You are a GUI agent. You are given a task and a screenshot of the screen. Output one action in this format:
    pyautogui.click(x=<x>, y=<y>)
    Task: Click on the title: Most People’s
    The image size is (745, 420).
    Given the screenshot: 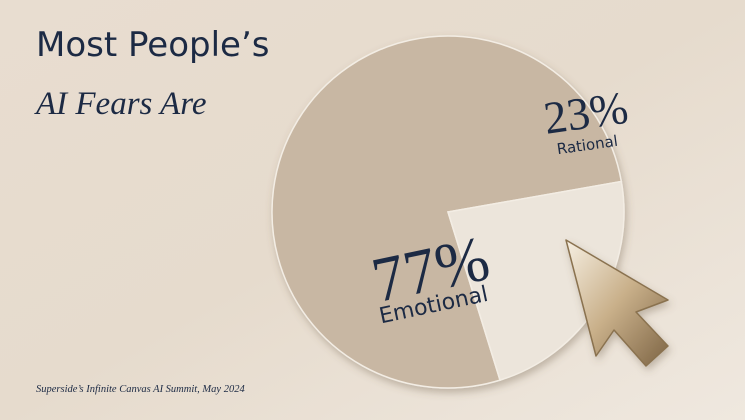 What is the action you would take?
    pyautogui.click(x=152, y=45)
    